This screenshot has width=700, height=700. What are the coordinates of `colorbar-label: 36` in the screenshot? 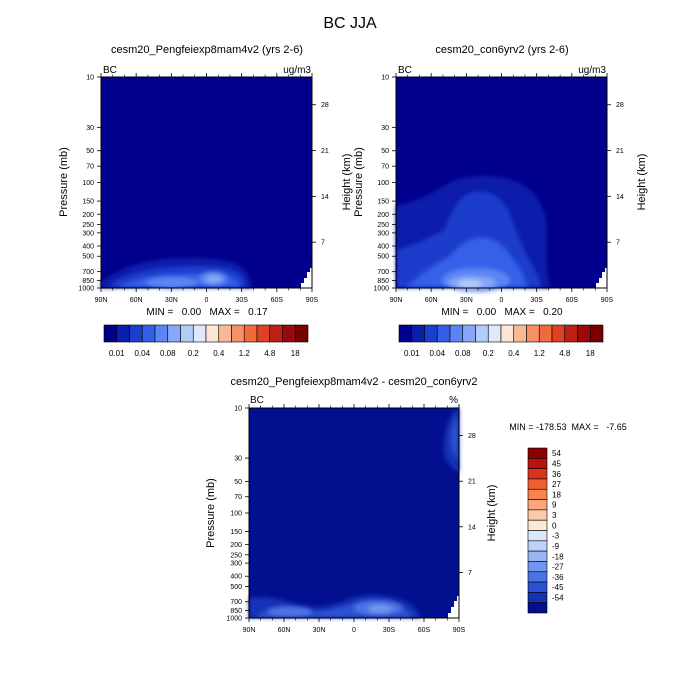 It's located at (556, 474).